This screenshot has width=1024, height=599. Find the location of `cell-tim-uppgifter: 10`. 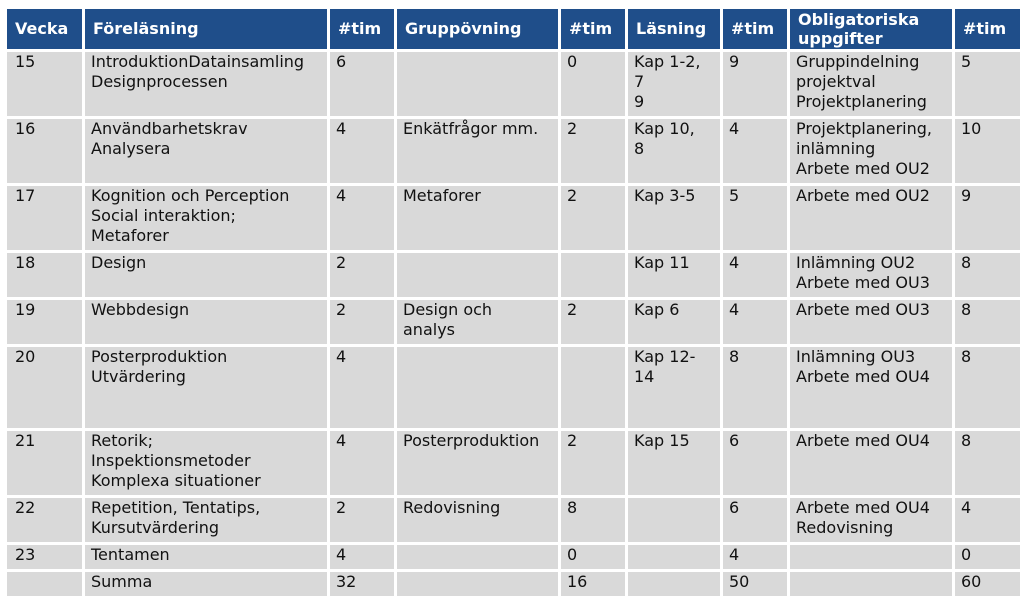

cell-tim-uppgifter: 10 is located at coordinates (987, 151).